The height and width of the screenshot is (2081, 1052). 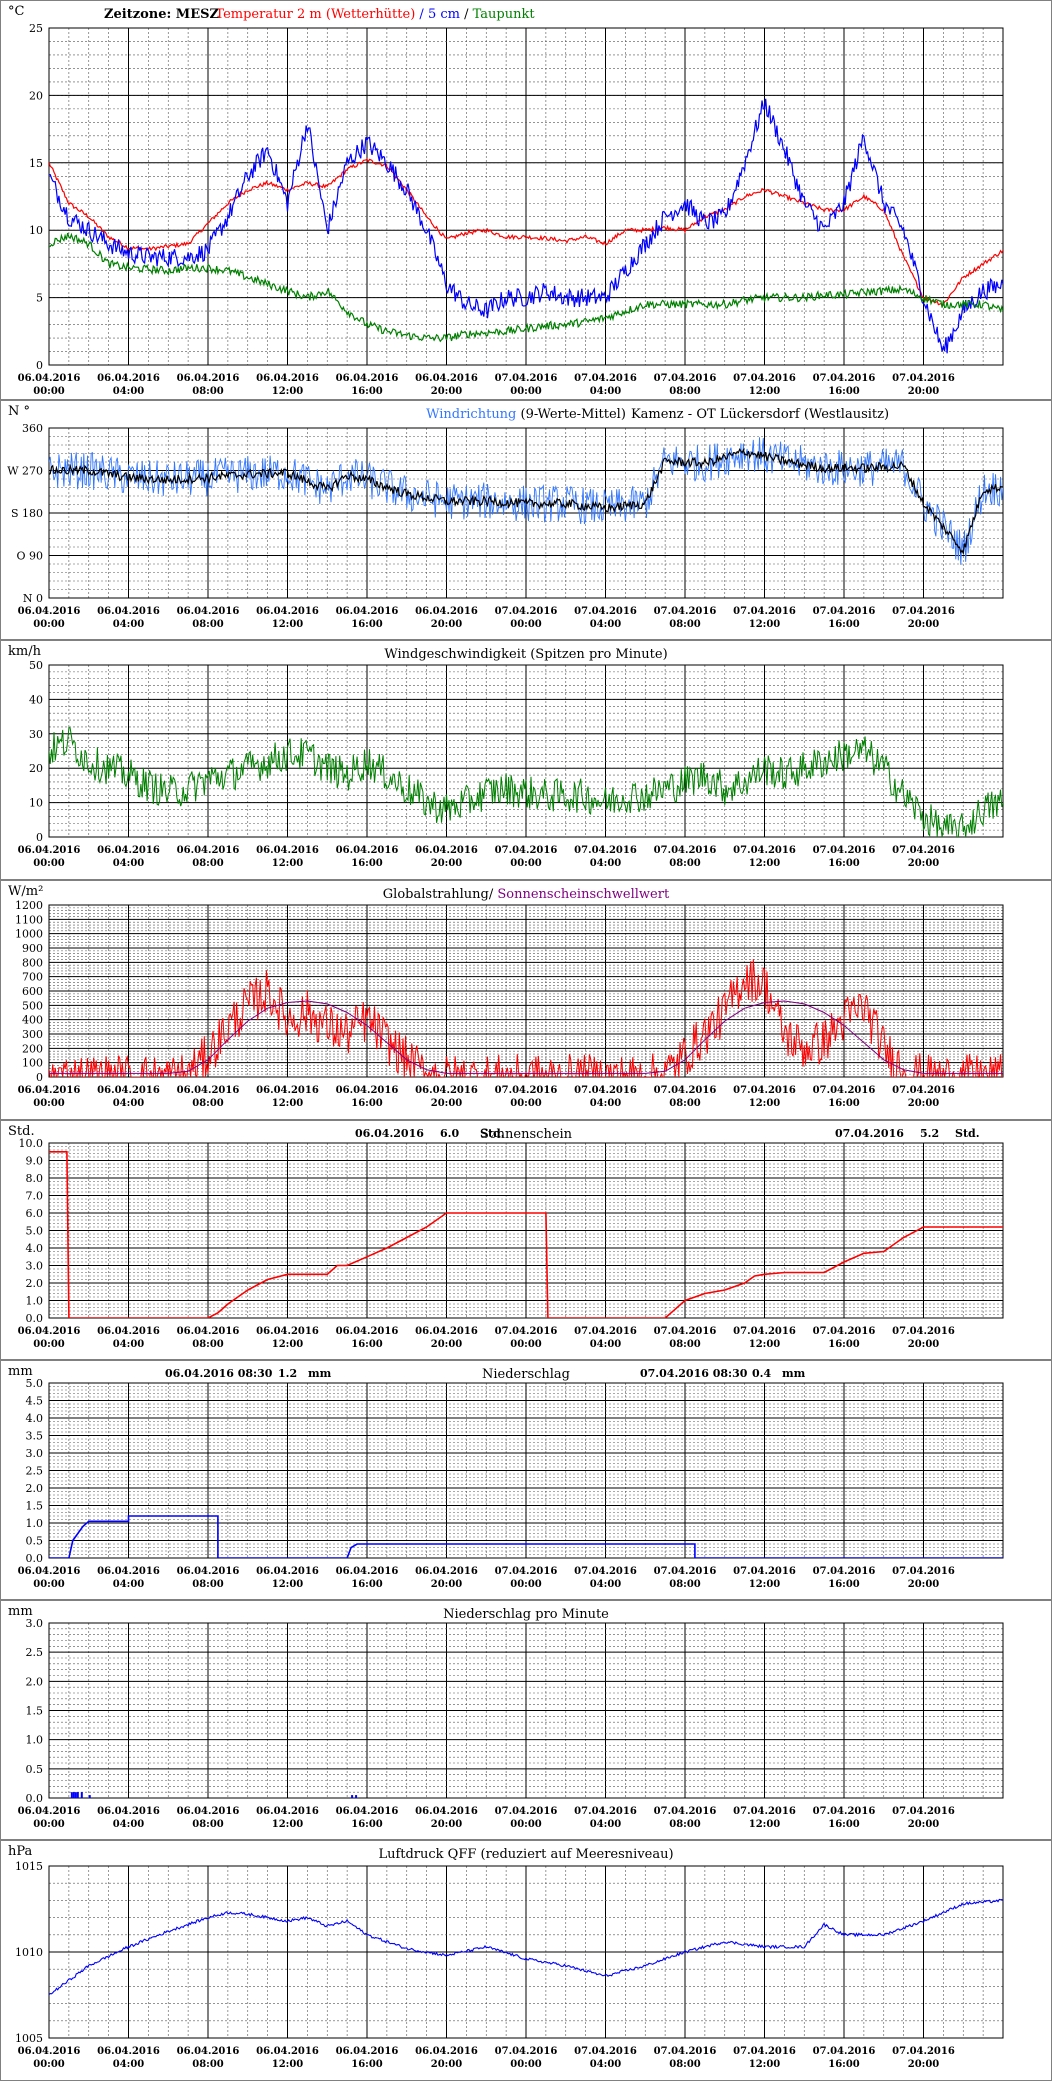 I want to click on chart-title-part: Temperatur 2 m (Wetterhütte), so click(x=315, y=14).